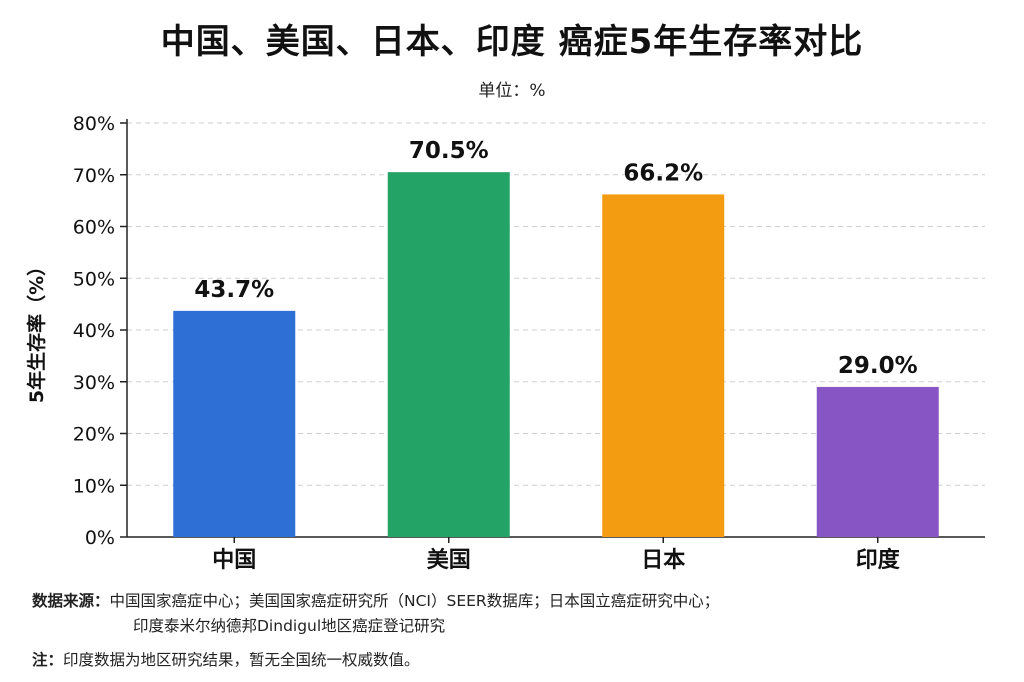 This screenshot has width=1024, height=682. Describe the element at coordinates (512, 42) in the screenshot. I see `chart-title: 中国、美国、日本、印度 癌症5年生存率对比` at that location.